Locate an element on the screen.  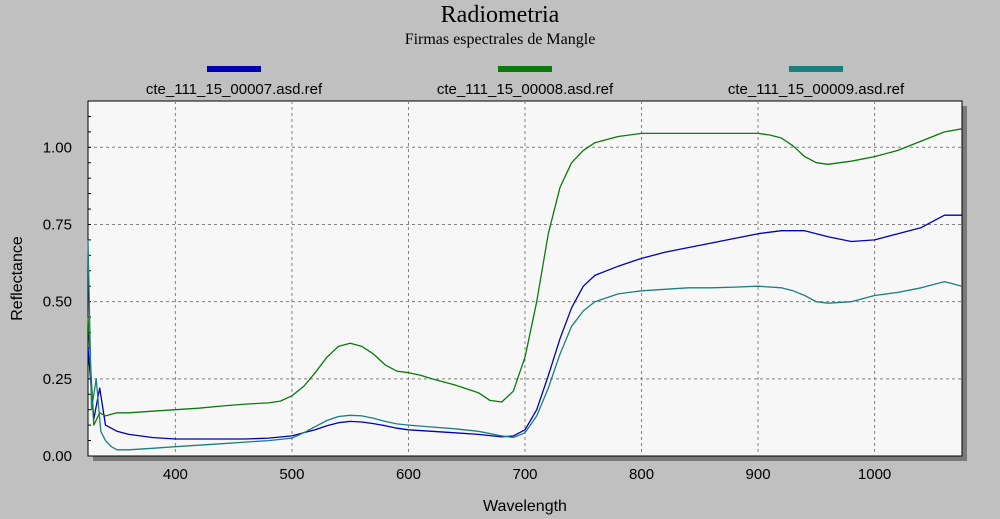
x-tick-label: 600 is located at coordinates (408, 474).